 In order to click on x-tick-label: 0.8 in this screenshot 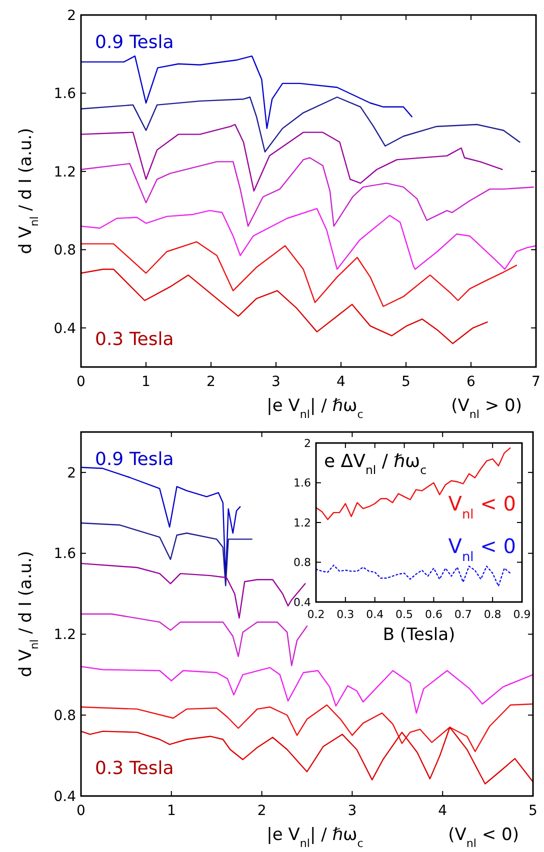, I will do `click(493, 614)`.